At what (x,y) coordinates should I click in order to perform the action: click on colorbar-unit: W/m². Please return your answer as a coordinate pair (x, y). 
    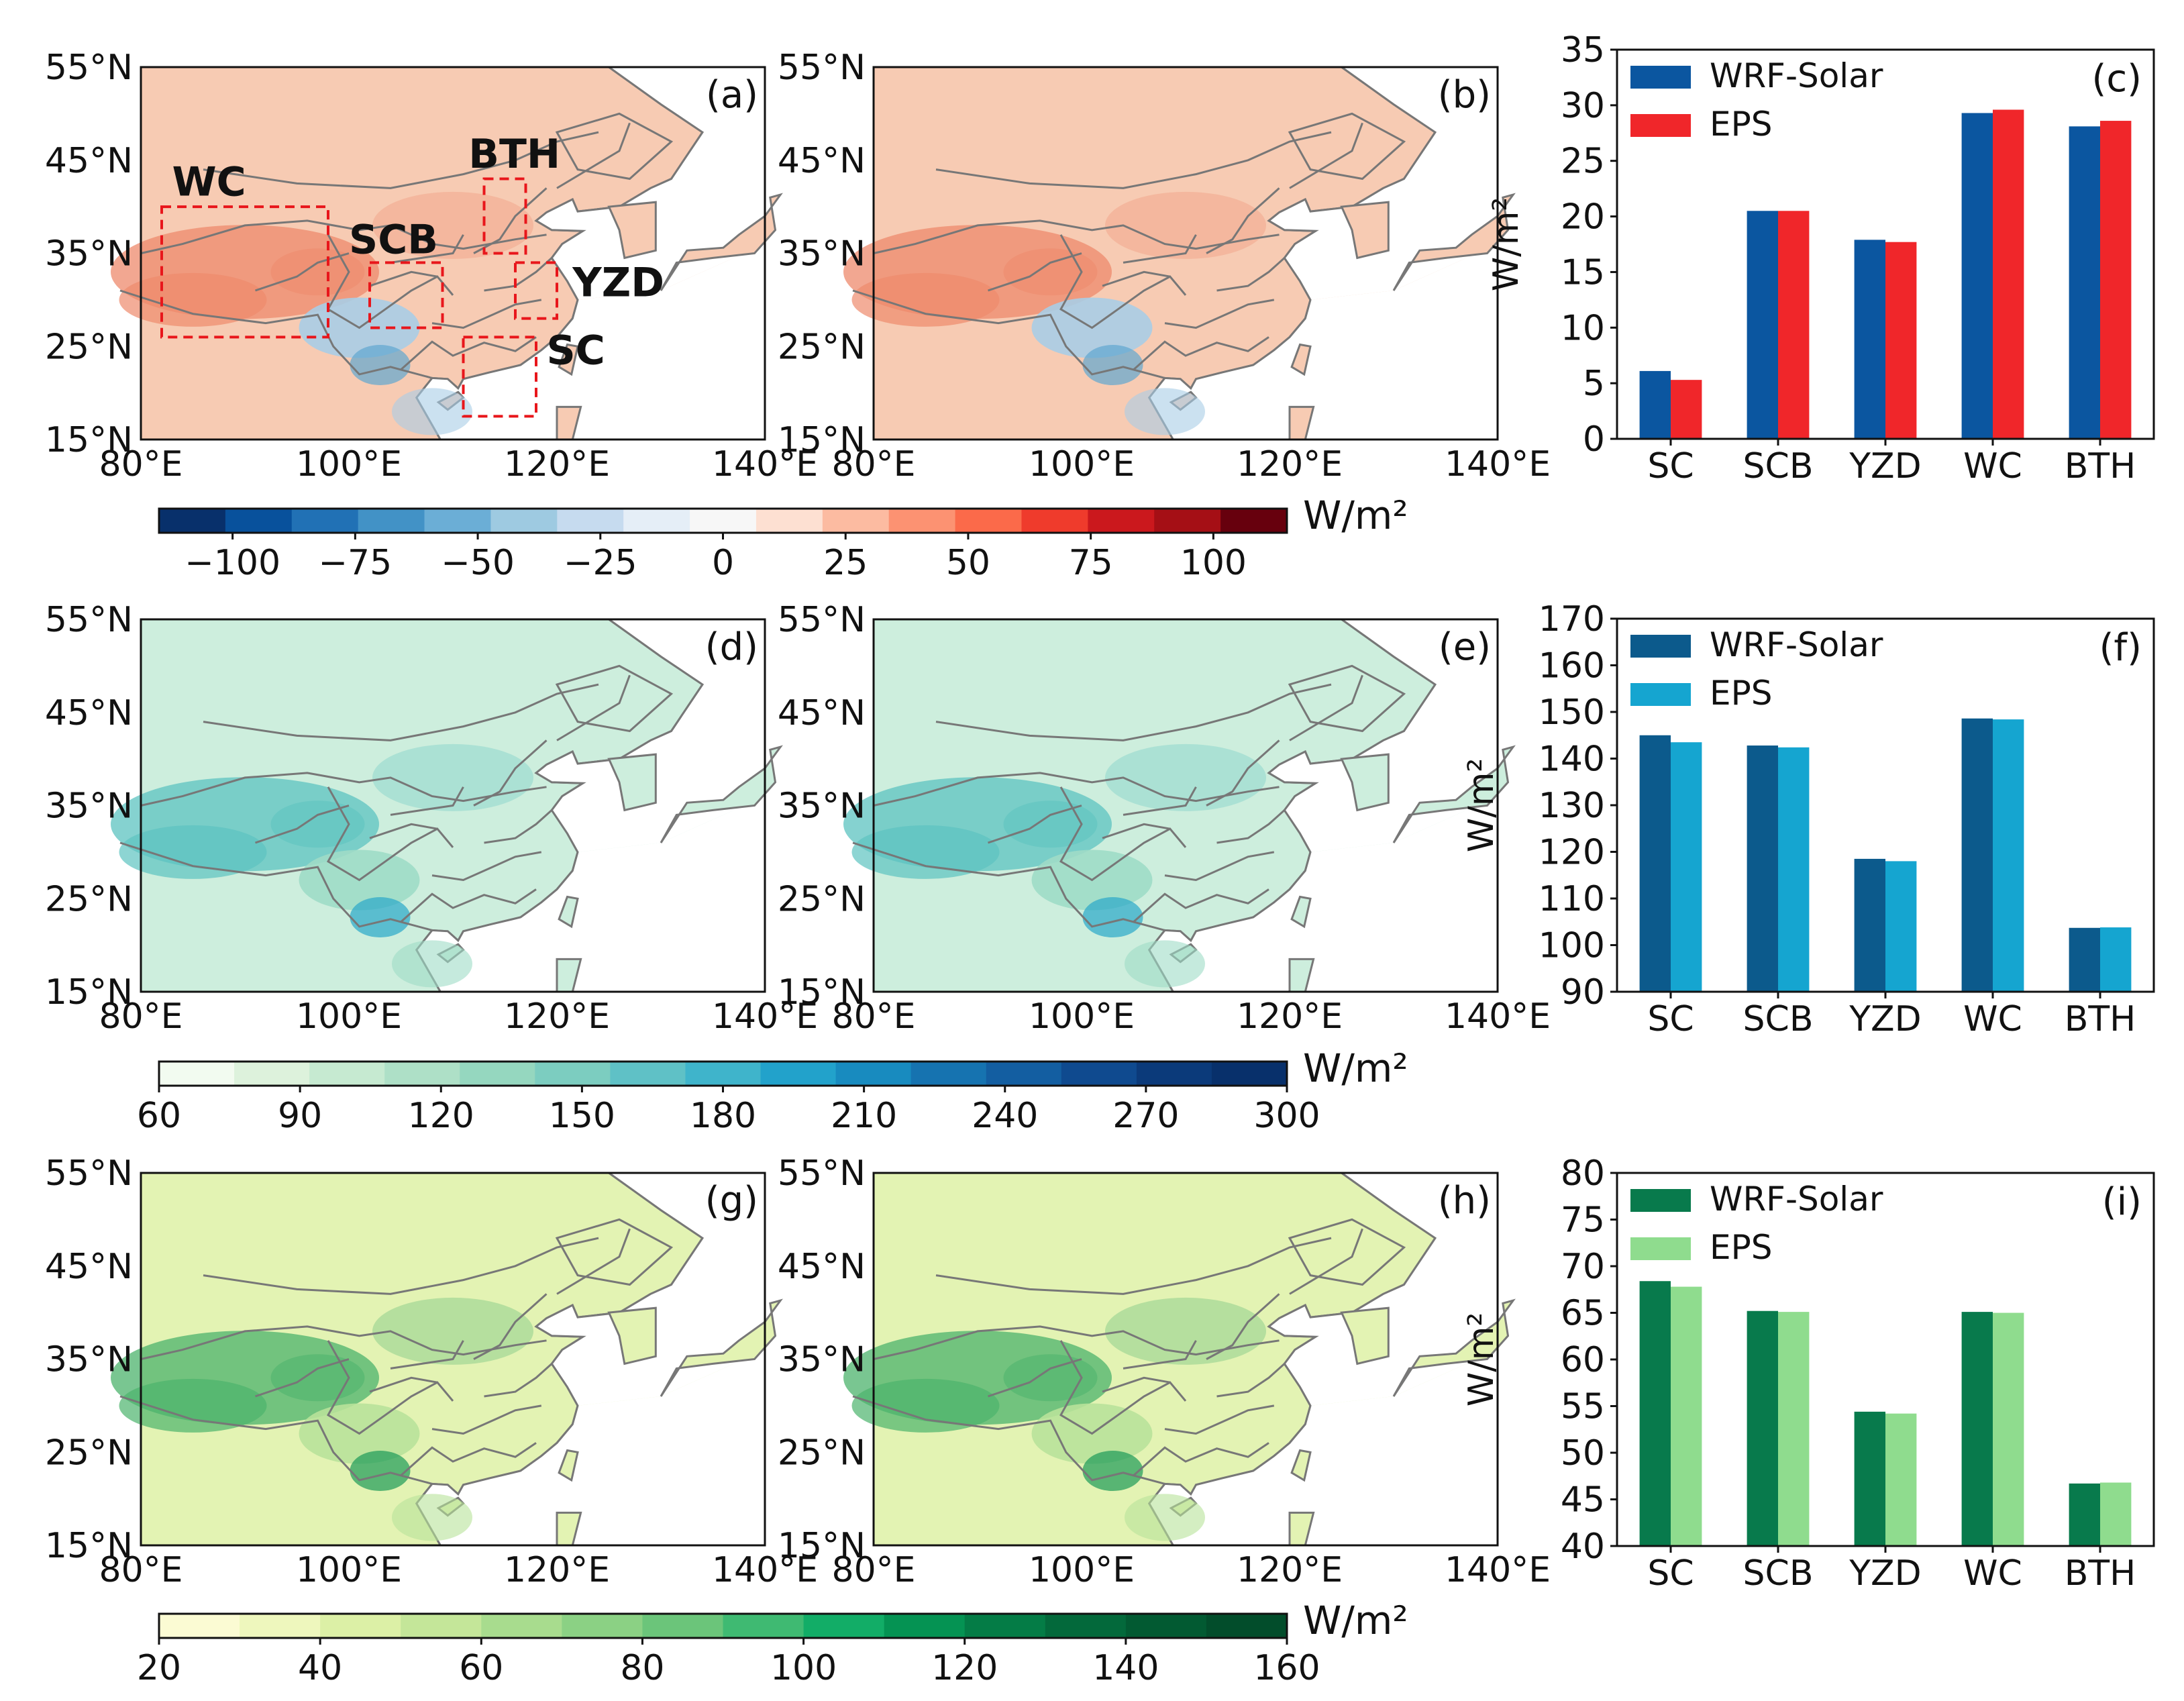
    Looking at the image, I should click on (1356, 515).